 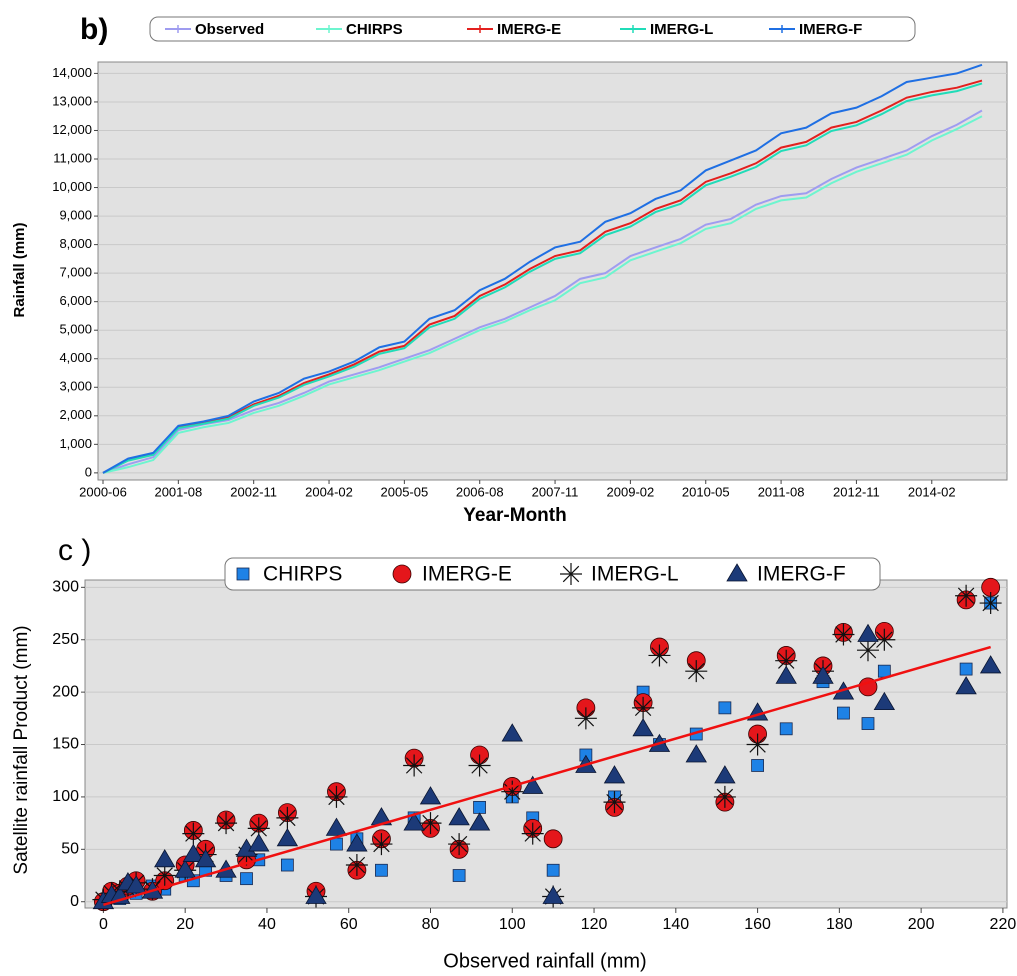 I want to click on y-tick-label: 7,000, so click(x=75, y=272).